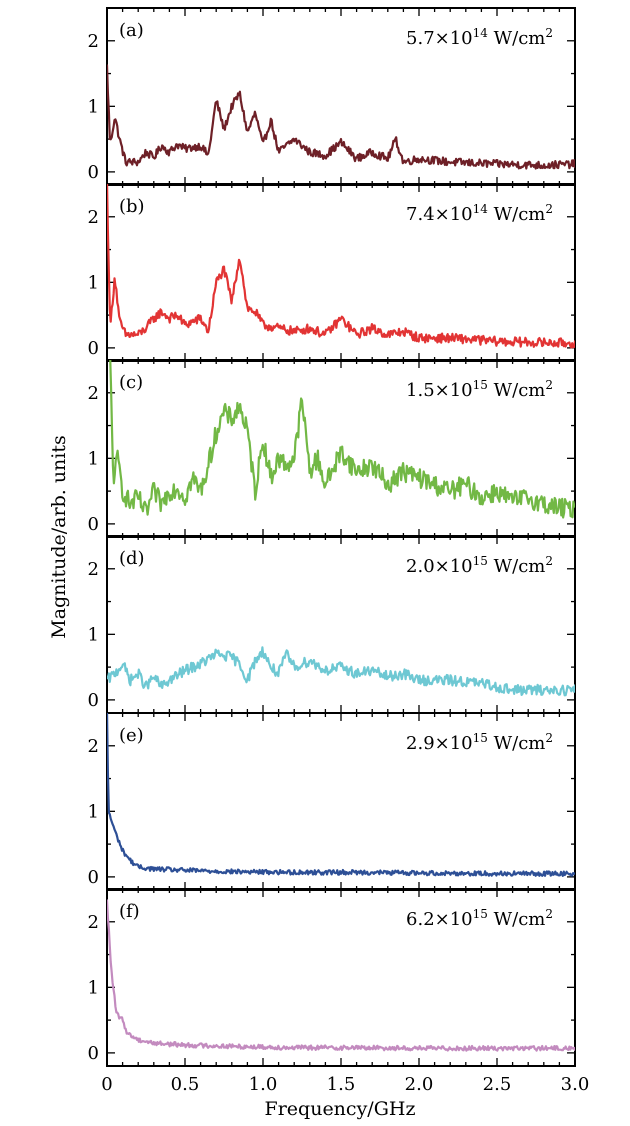 The width and height of the screenshot is (630, 1126). I want to click on panel-2: 012(b) 7.4×1014 W/cm2, so click(332, 272).